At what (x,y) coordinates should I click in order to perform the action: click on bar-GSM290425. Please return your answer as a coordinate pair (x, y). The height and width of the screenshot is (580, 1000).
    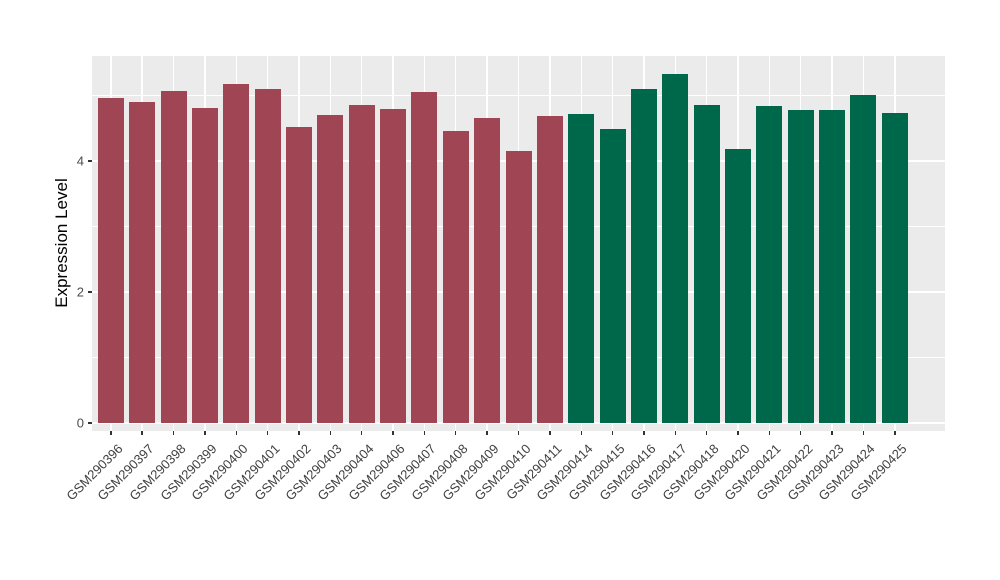
    Looking at the image, I should click on (894, 268).